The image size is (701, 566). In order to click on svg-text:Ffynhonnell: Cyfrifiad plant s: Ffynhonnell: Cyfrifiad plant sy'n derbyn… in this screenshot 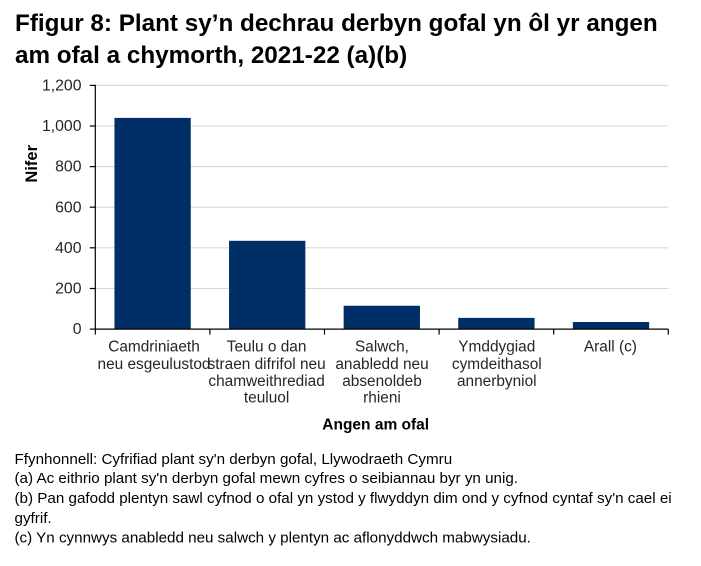, I will do `click(234, 459)`.